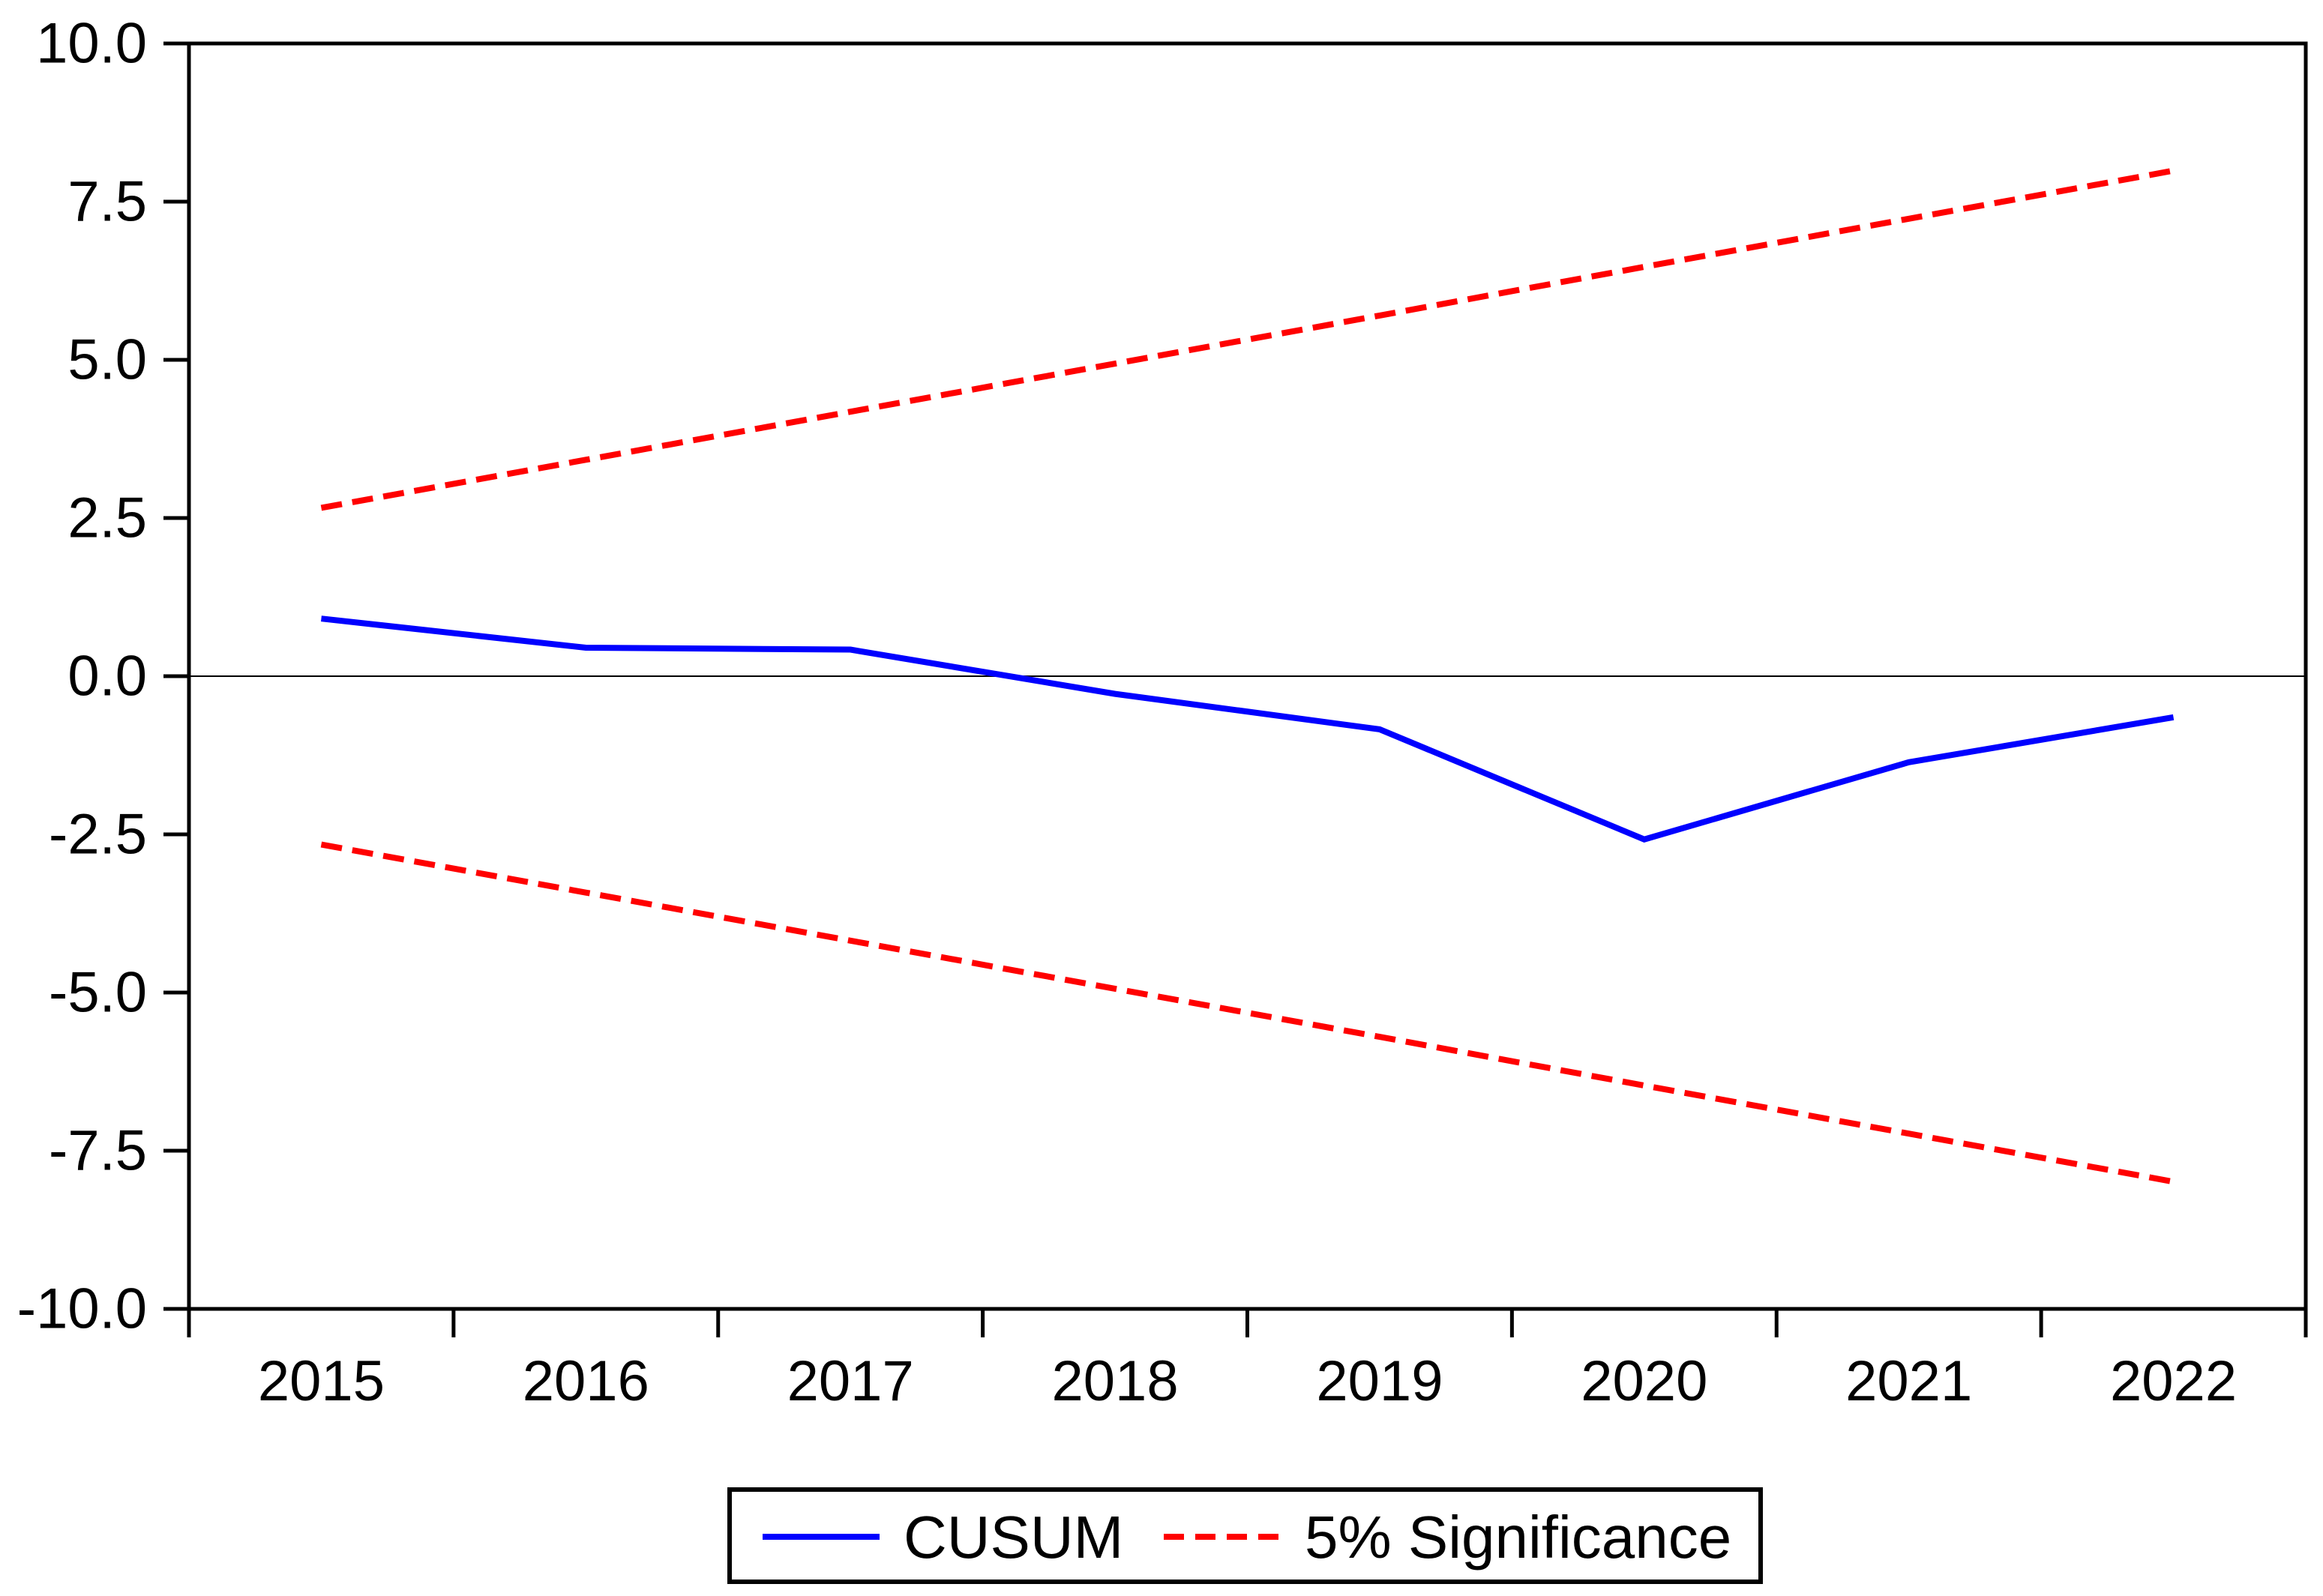  I want to click on y-axis-tick-label: -5.0, so click(98, 993).